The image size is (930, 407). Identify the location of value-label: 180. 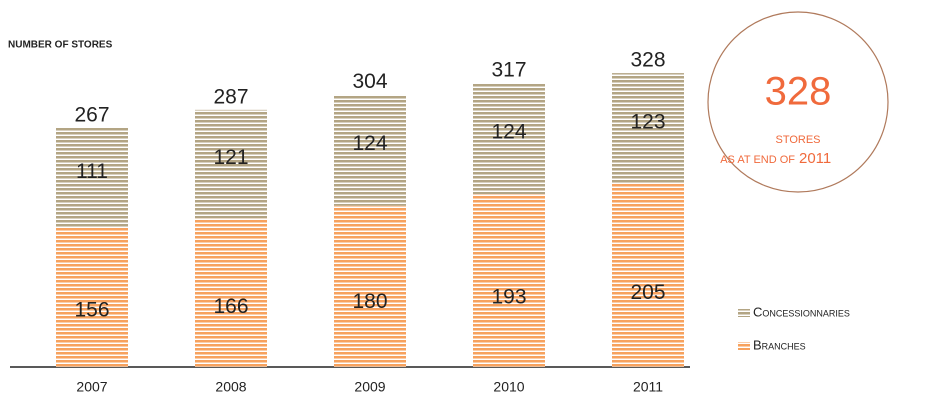
(369, 301).